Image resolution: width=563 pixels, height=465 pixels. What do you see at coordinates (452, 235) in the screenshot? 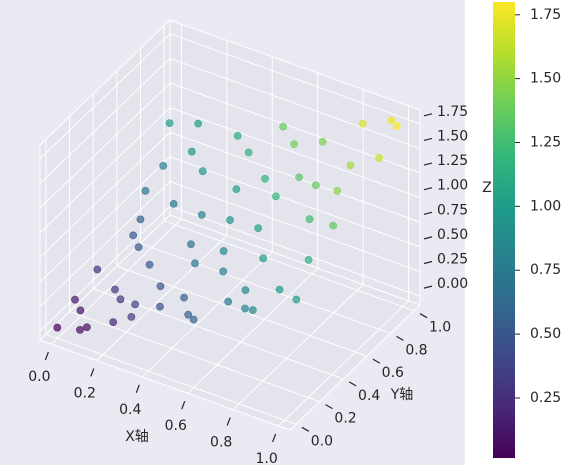
I see `z-tick-label: 0.50` at bounding box center [452, 235].